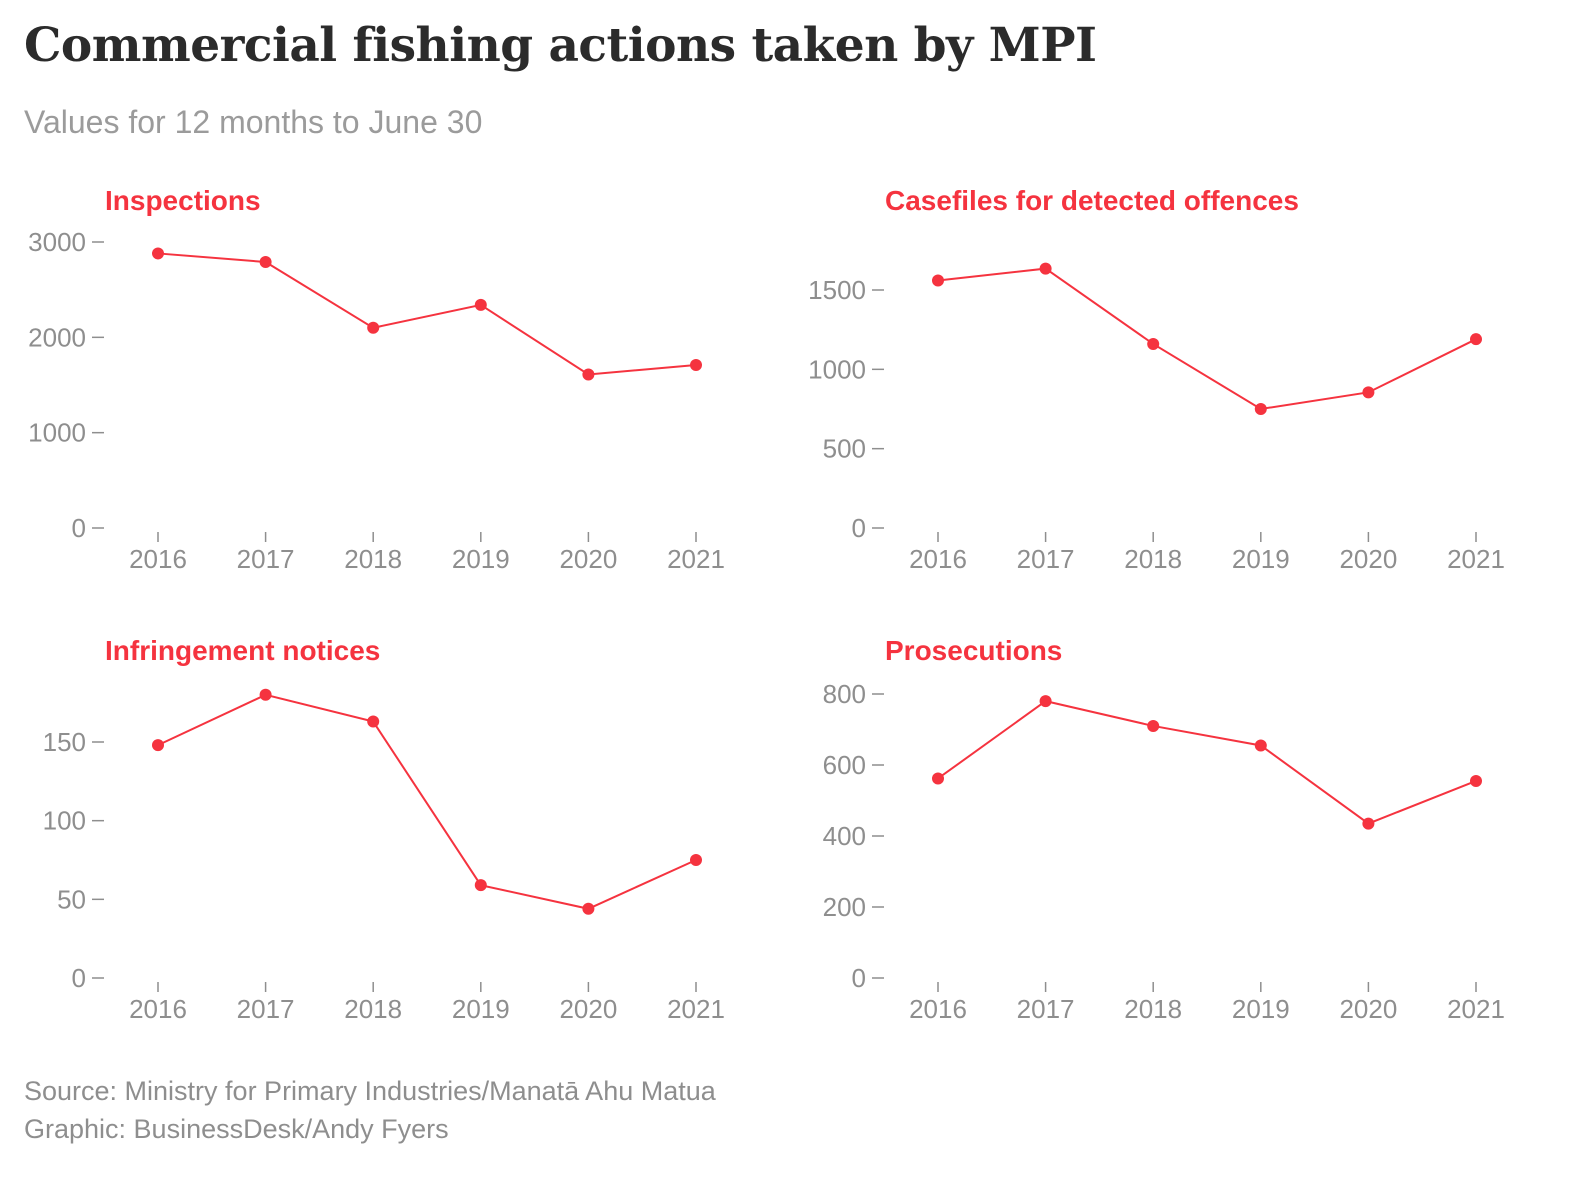  What do you see at coordinates (57, 242) in the screenshot?
I see `y-tick-label: 3000` at bounding box center [57, 242].